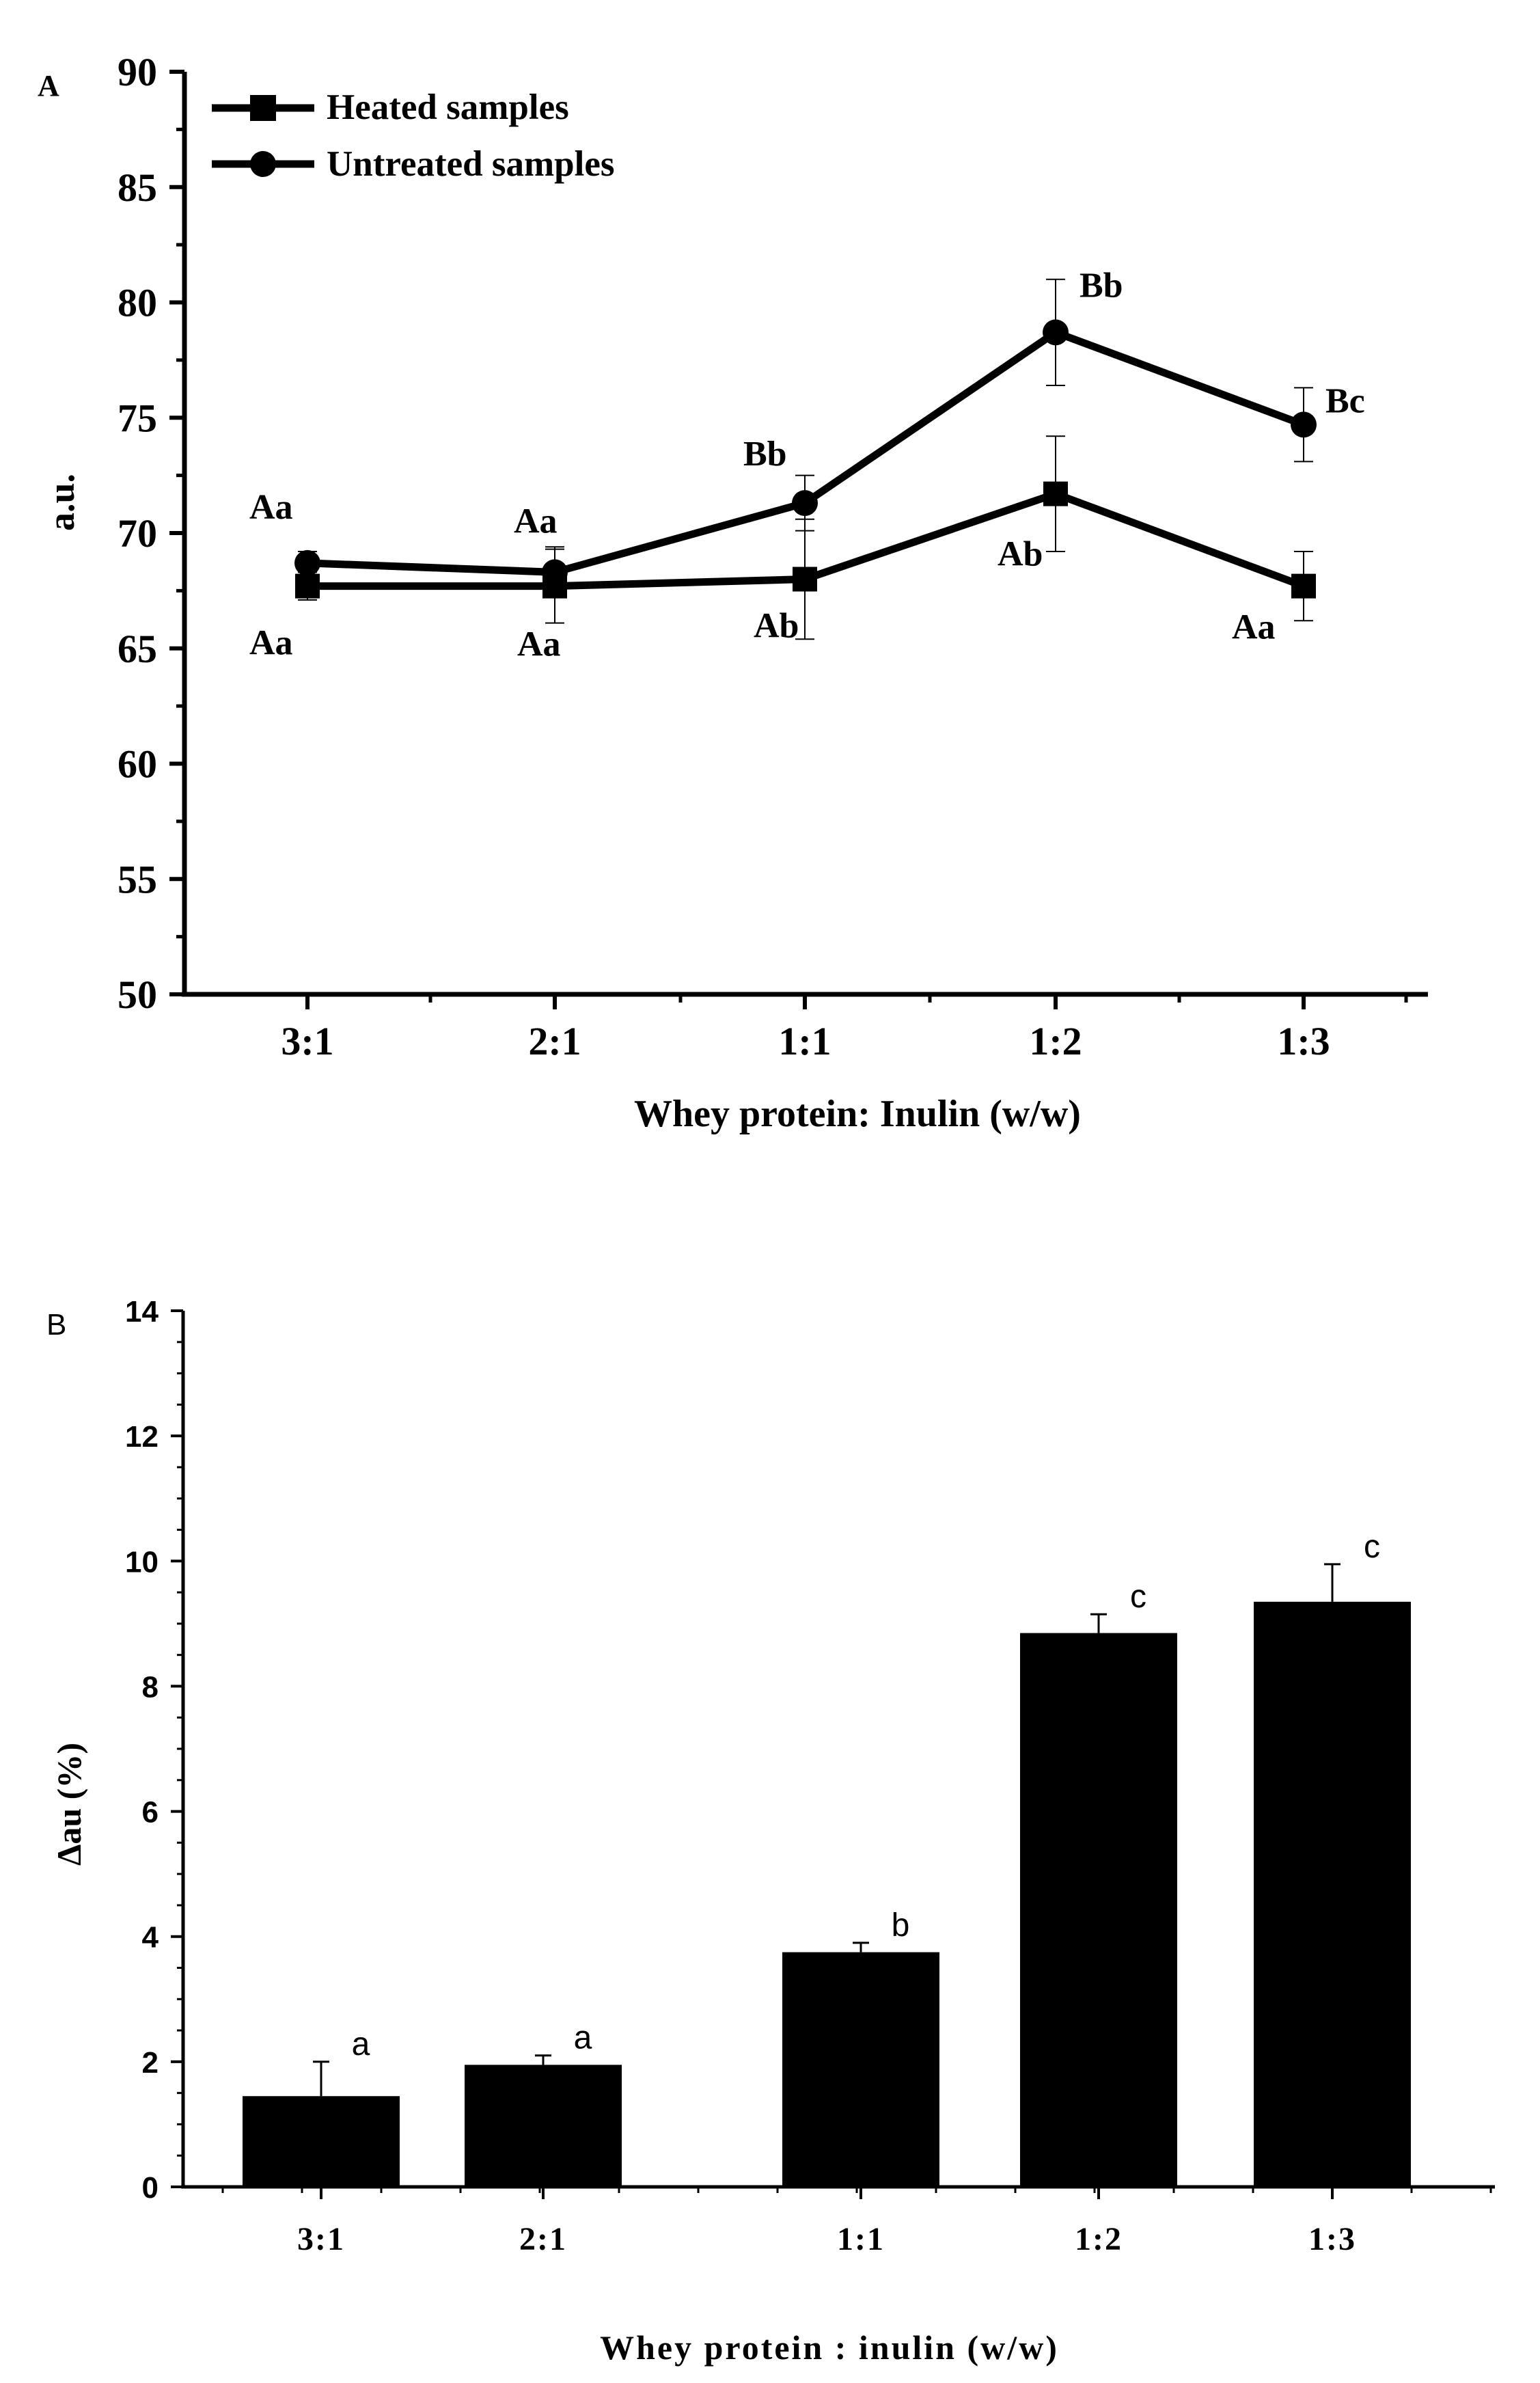 The height and width of the screenshot is (2383, 1540). I want to click on panel-a-y-tick-label: 65, so click(137, 649).